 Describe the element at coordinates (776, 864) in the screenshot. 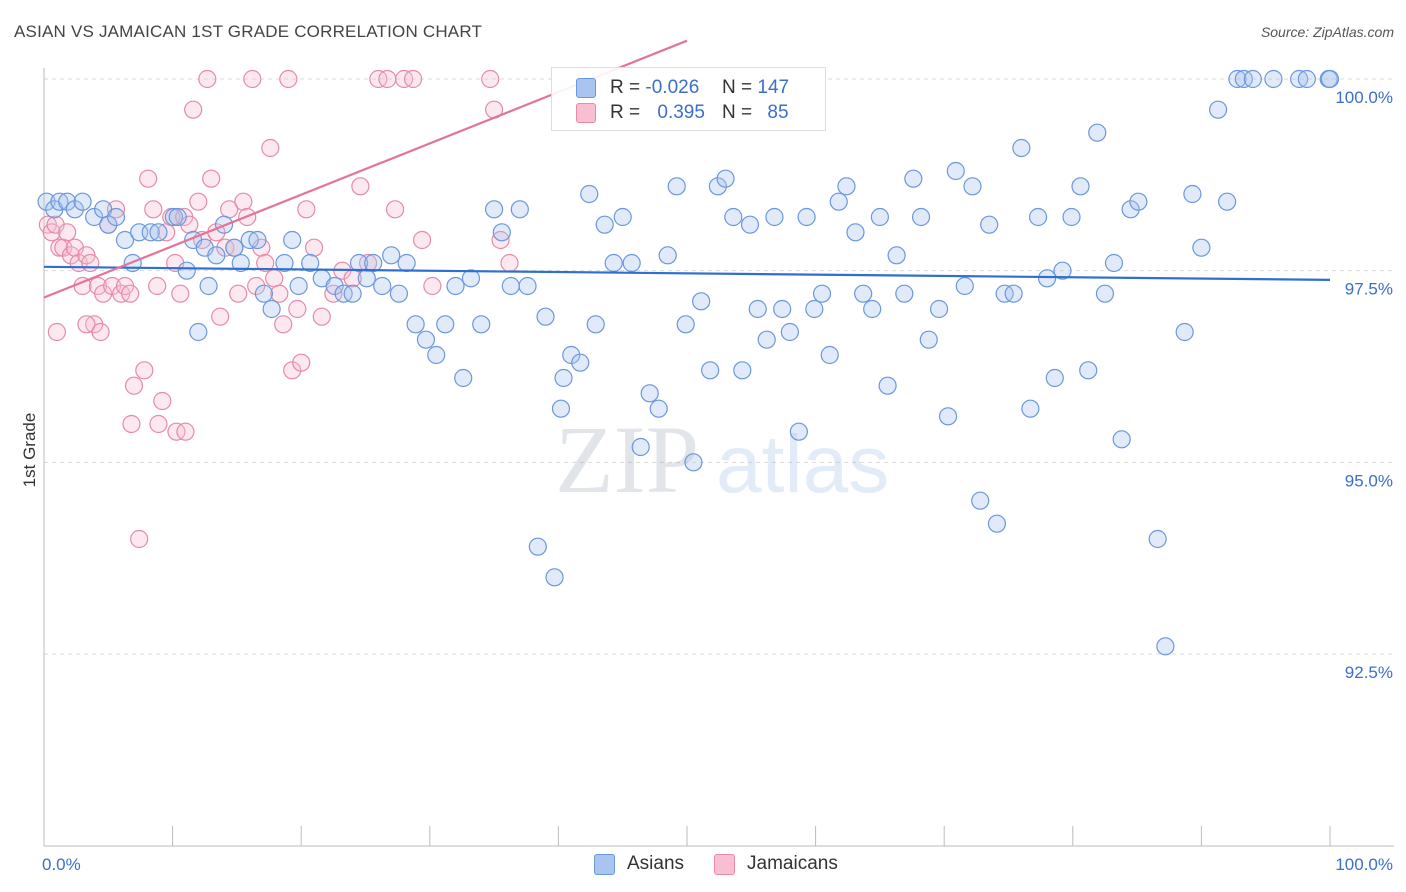

I see `legend-item-jamaicans: Jamaicans` at that location.